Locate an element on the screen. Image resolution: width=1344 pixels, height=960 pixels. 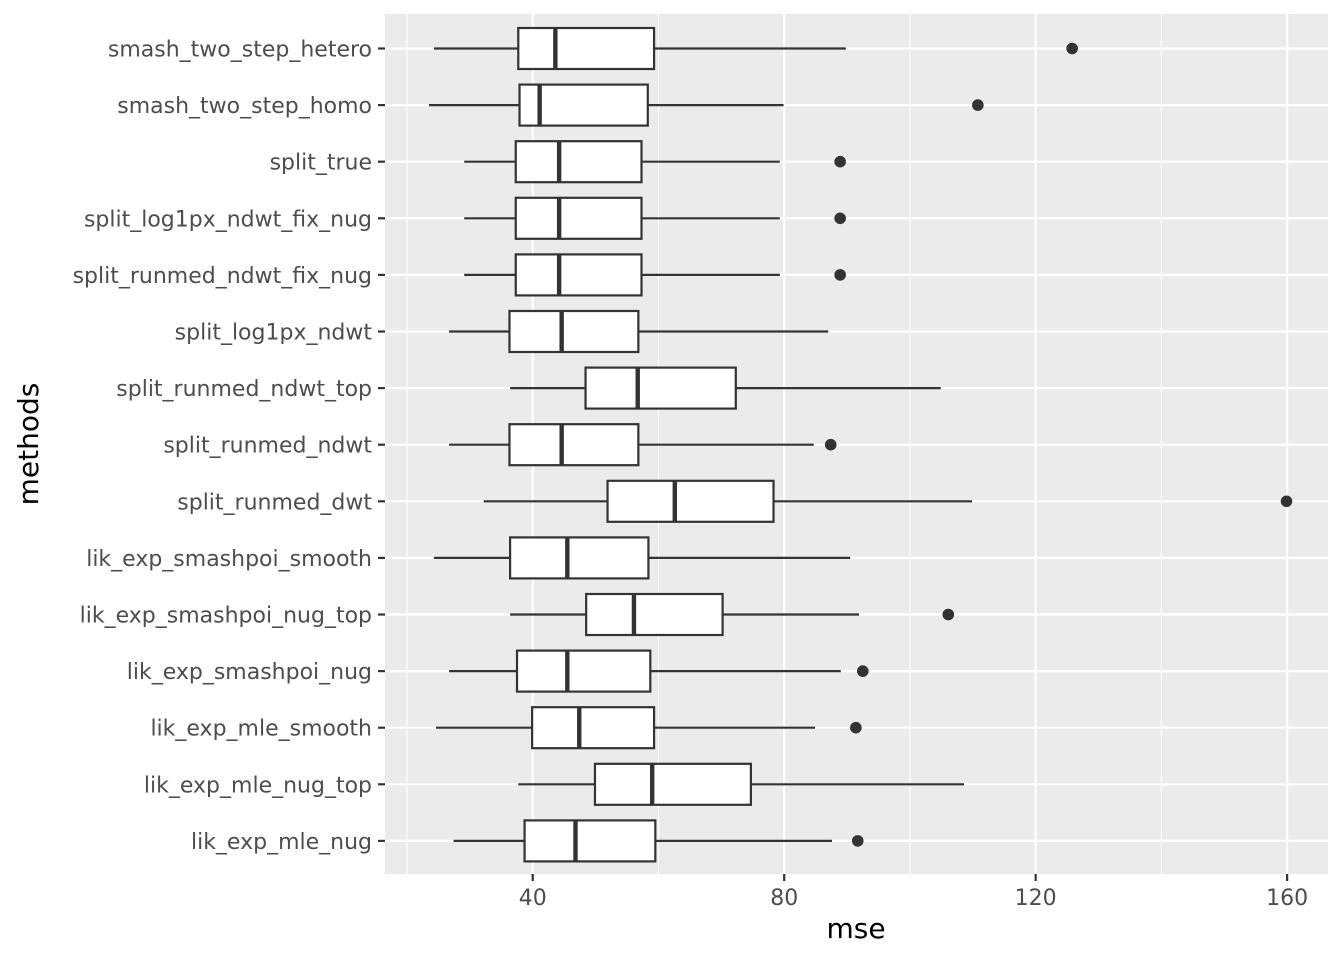
y-tick-label: split_runmed_ndwt_top is located at coordinates (244, 389).